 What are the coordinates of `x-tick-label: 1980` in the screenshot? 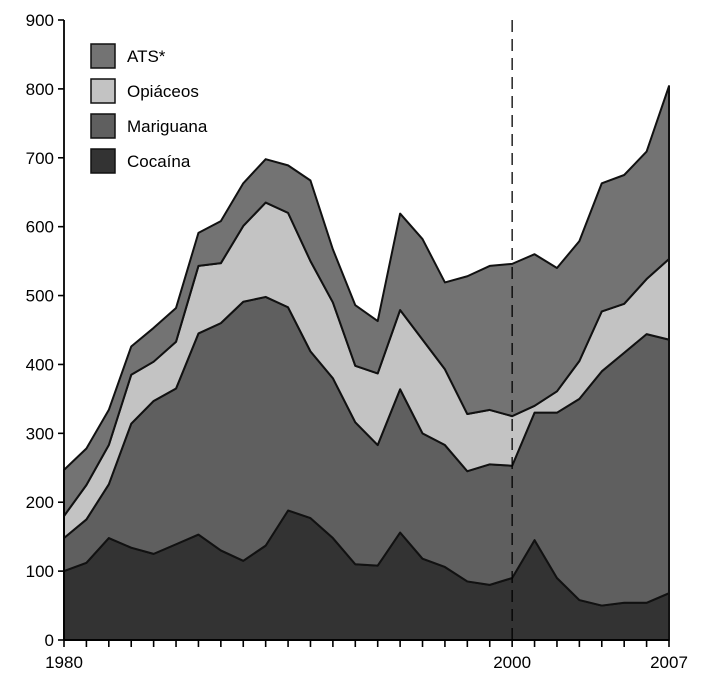 It's located at (64, 662).